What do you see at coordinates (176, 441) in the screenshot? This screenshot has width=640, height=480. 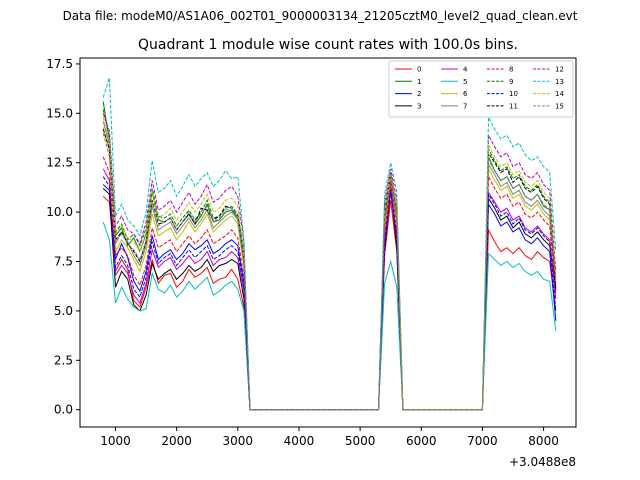 I see `x-tick-label: 2000` at bounding box center [176, 441].